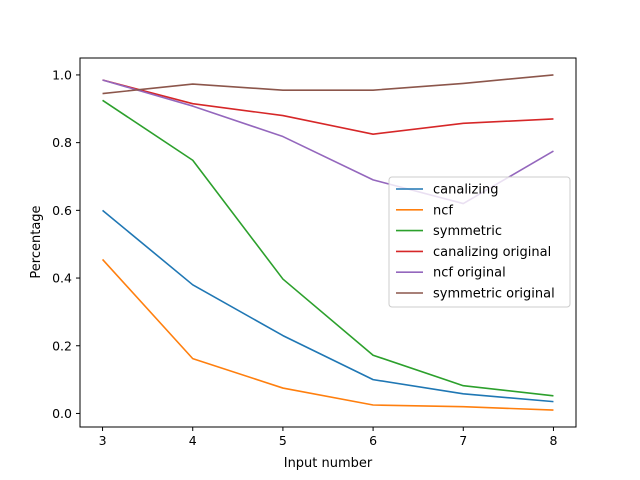 Image resolution: width=640 pixels, height=480 pixels. Describe the element at coordinates (283, 440) in the screenshot. I see `x-tick-label: 5` at that location.